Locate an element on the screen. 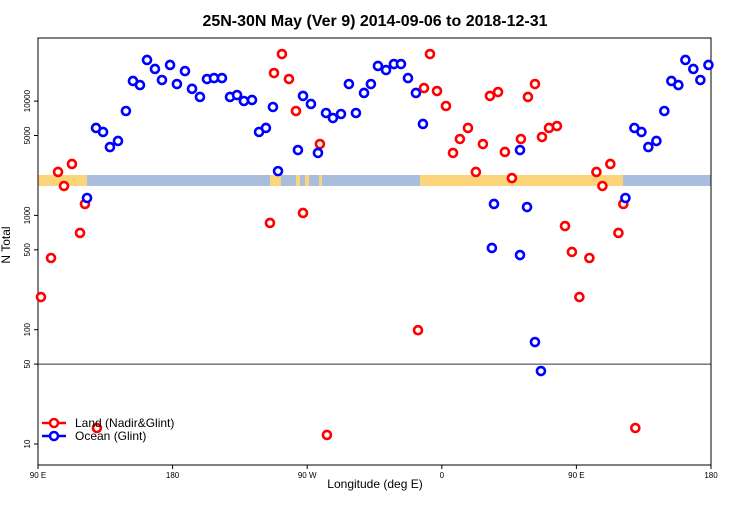  y-tick-label: 50 is located at coordinates (27, 363).